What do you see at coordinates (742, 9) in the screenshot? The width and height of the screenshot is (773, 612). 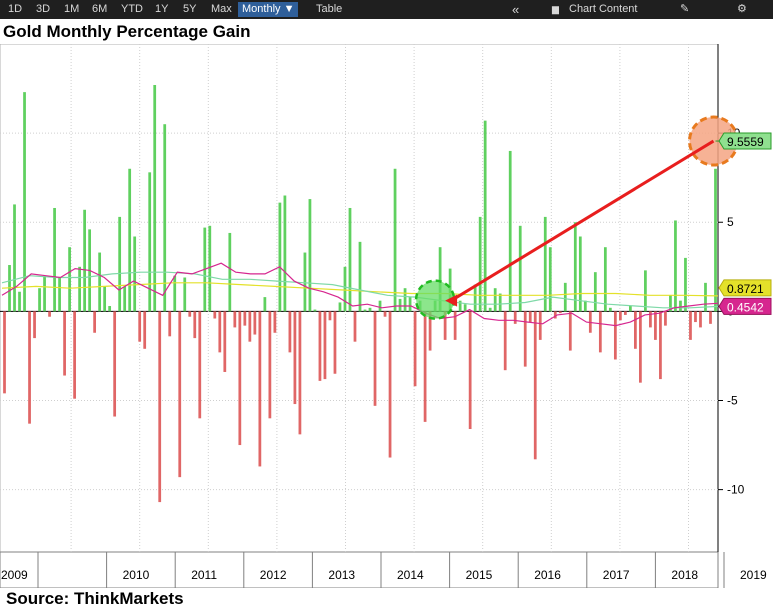 I see `gear-icon: ⚙` at bounding box center [742, 9].